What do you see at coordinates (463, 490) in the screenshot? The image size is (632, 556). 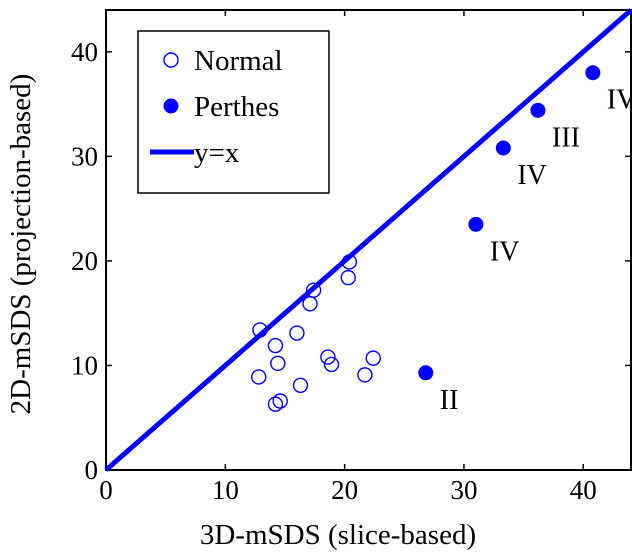 I see `x-tick-label: 30` at bounding box center [463, 490].